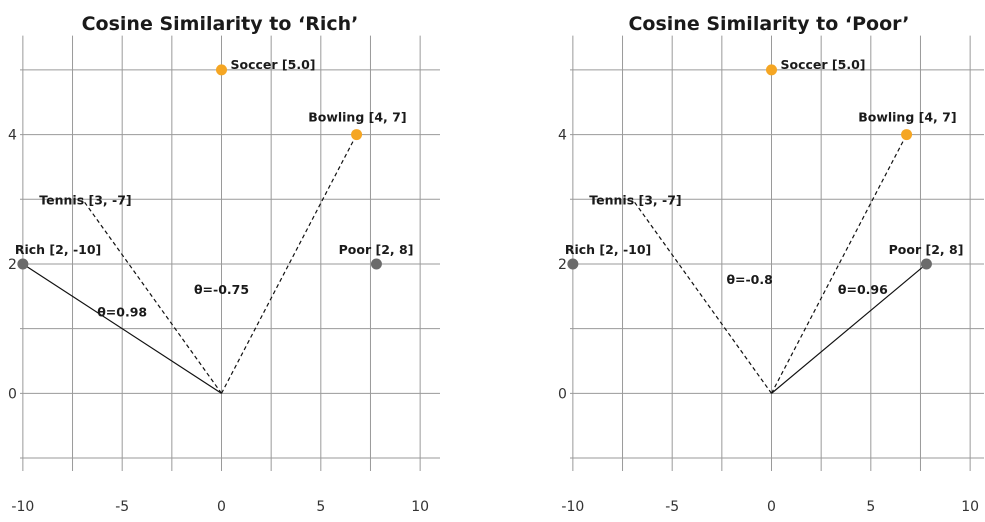  What do you see at coordinates (749, 279) in the screenshot?
I see `theta-annotation: θ=-0.8` at bounding box center [749, 279].